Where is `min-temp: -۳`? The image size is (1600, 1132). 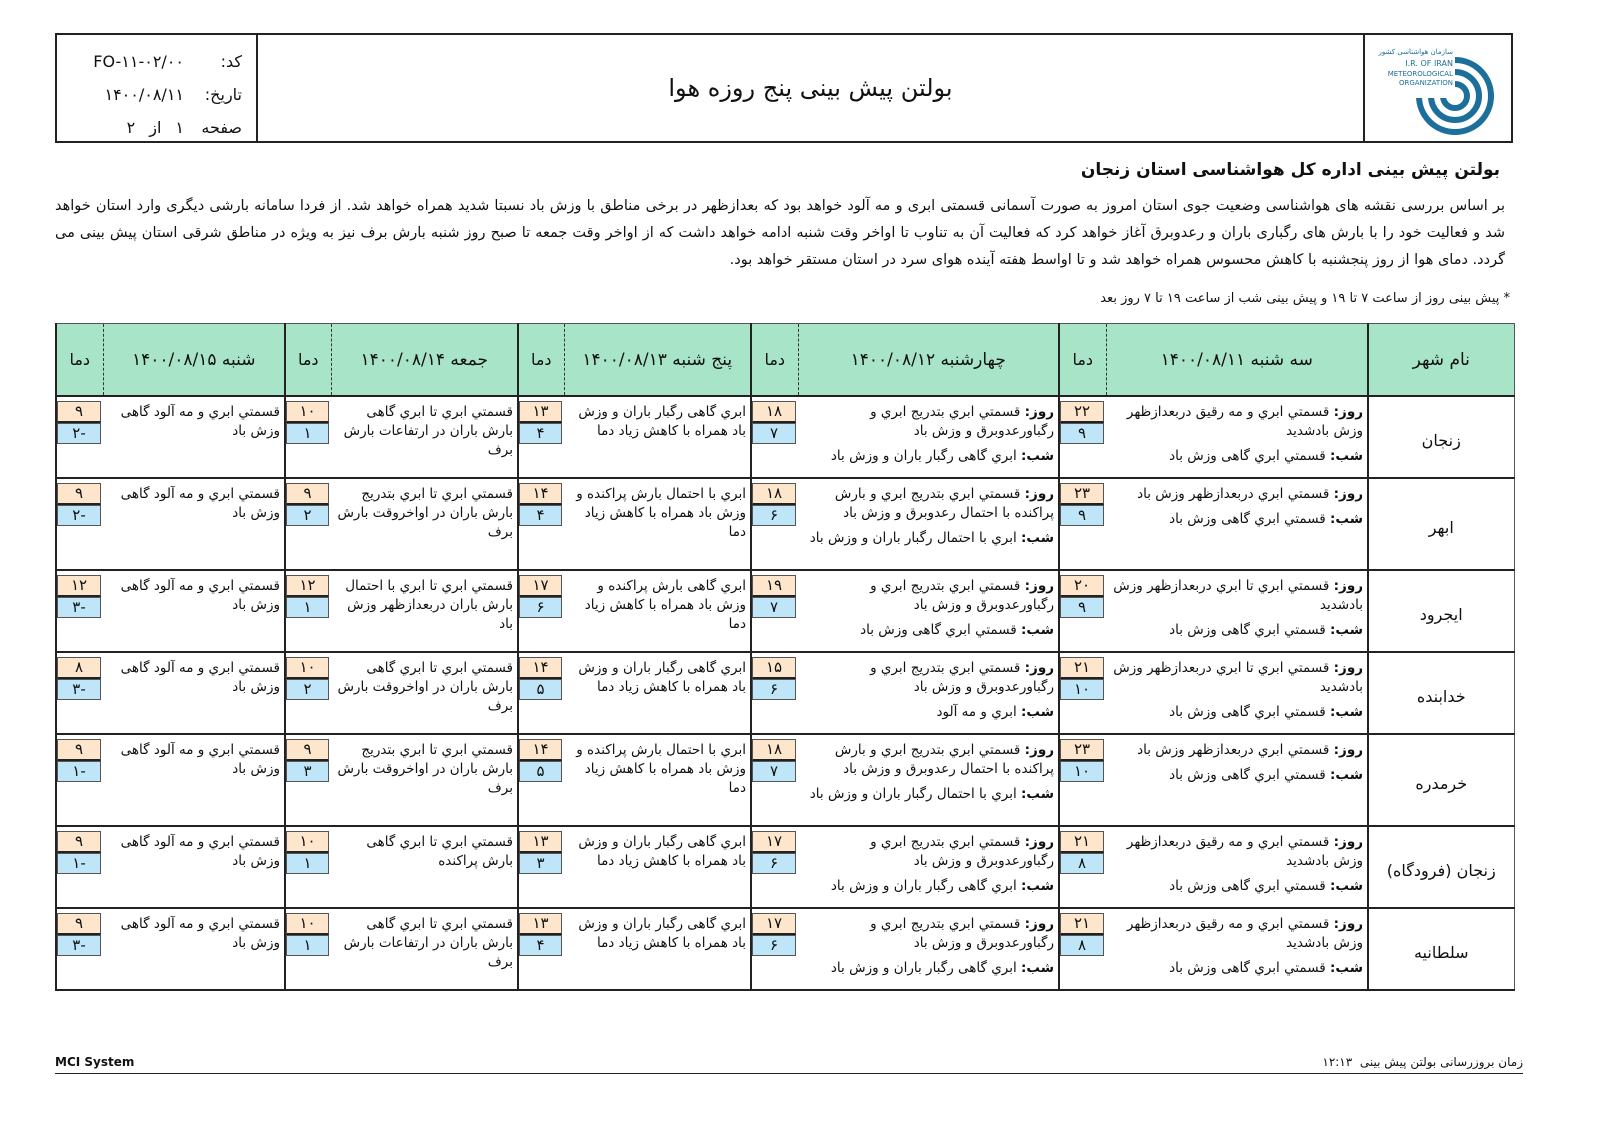
min-temp: -۳ is located at coordinates (79, 607).